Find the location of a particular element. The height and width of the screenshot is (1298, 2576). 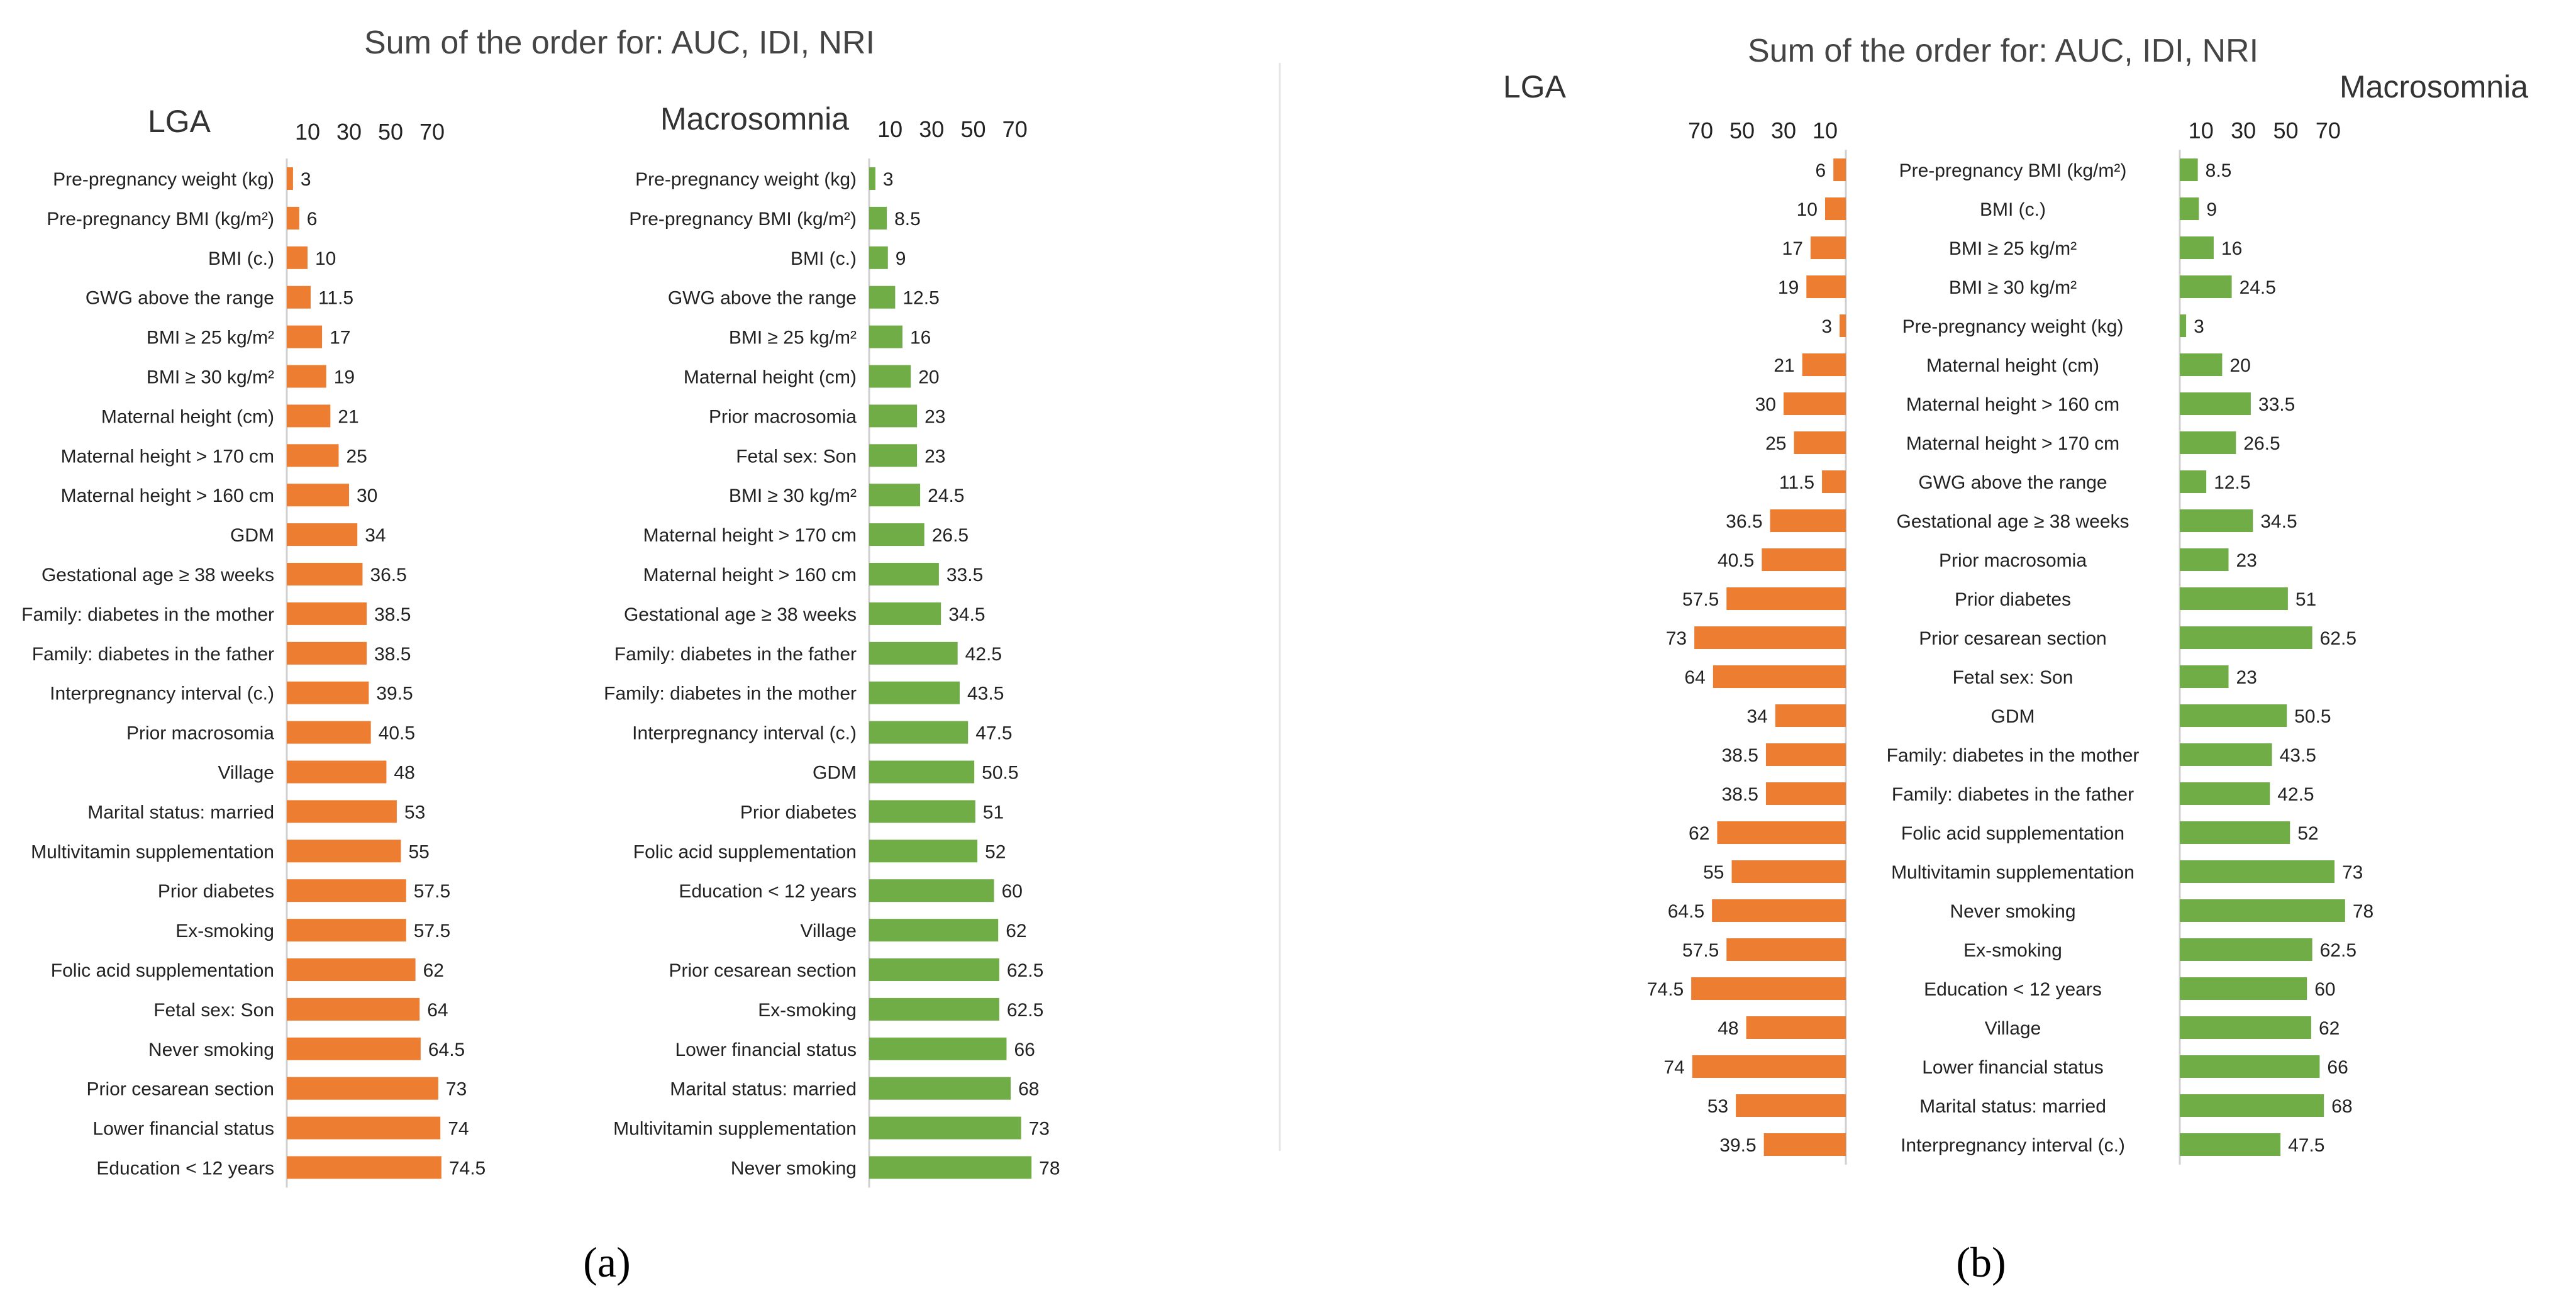

panel-a-macro-category-label: Gestational age ≥ 38 weeks is located at coordinates (740, 614).